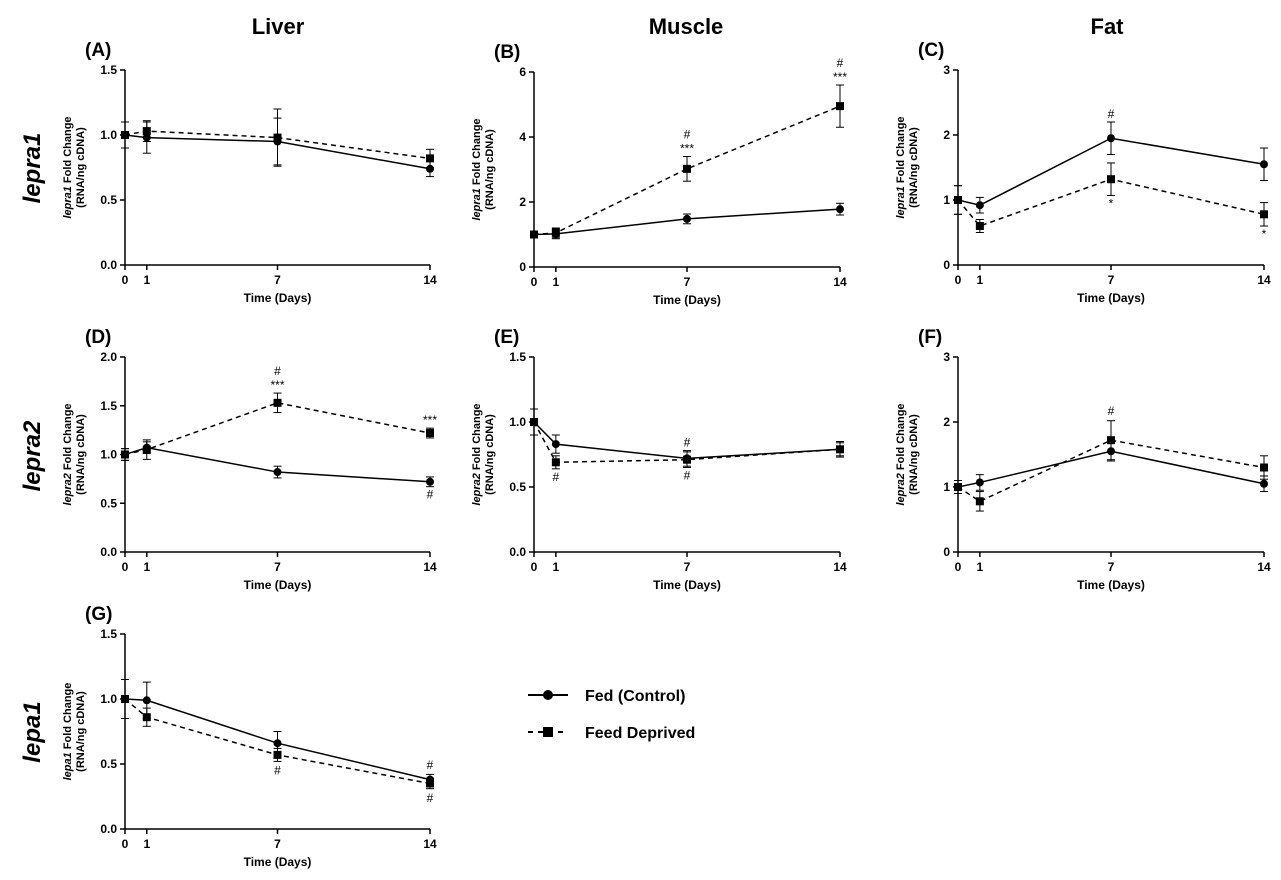  Describe the element at coordinates (430, 495) in the screenshot. I see `panel-d-significance-mark: #` at that location.